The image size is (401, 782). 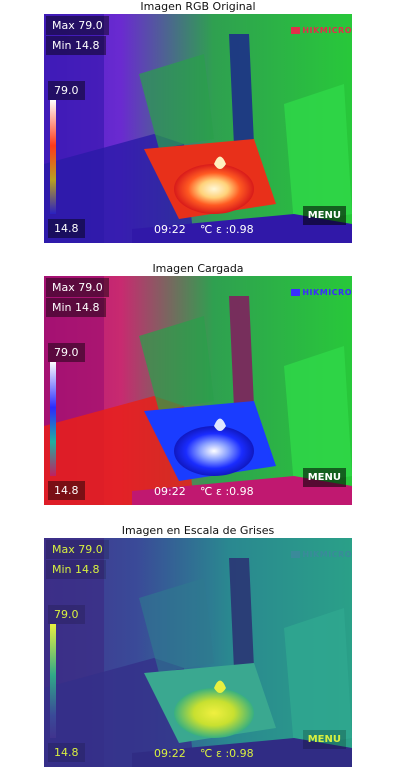 What do you see at coordinates (198, 530) in the screenshot?
I see `panel-title: Imagen en Escala de Grises` at bounding box center [198, 530].